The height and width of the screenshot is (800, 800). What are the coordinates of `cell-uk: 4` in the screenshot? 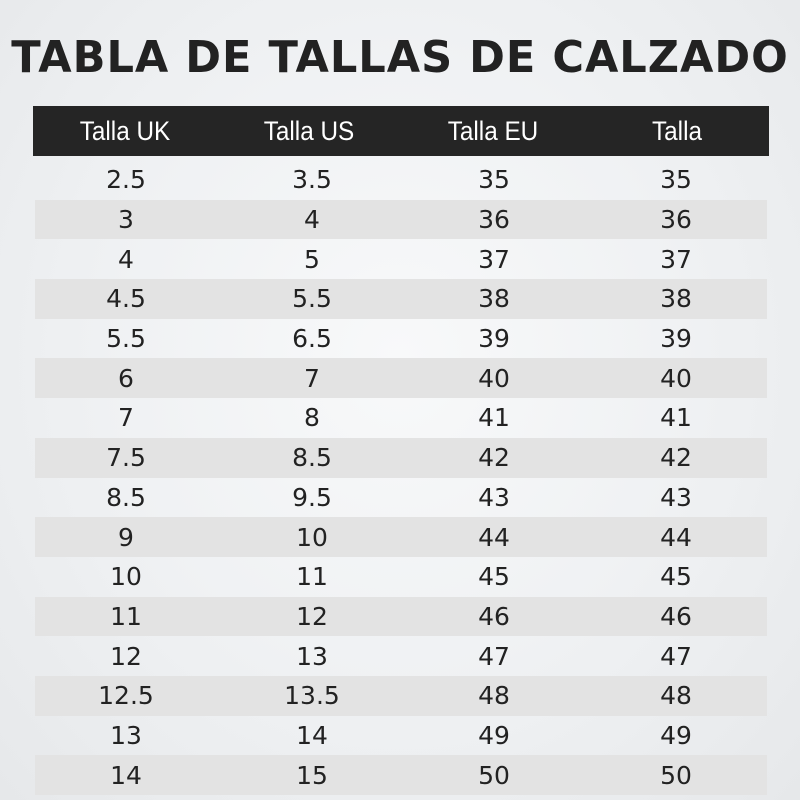 It's located at (126, 259).